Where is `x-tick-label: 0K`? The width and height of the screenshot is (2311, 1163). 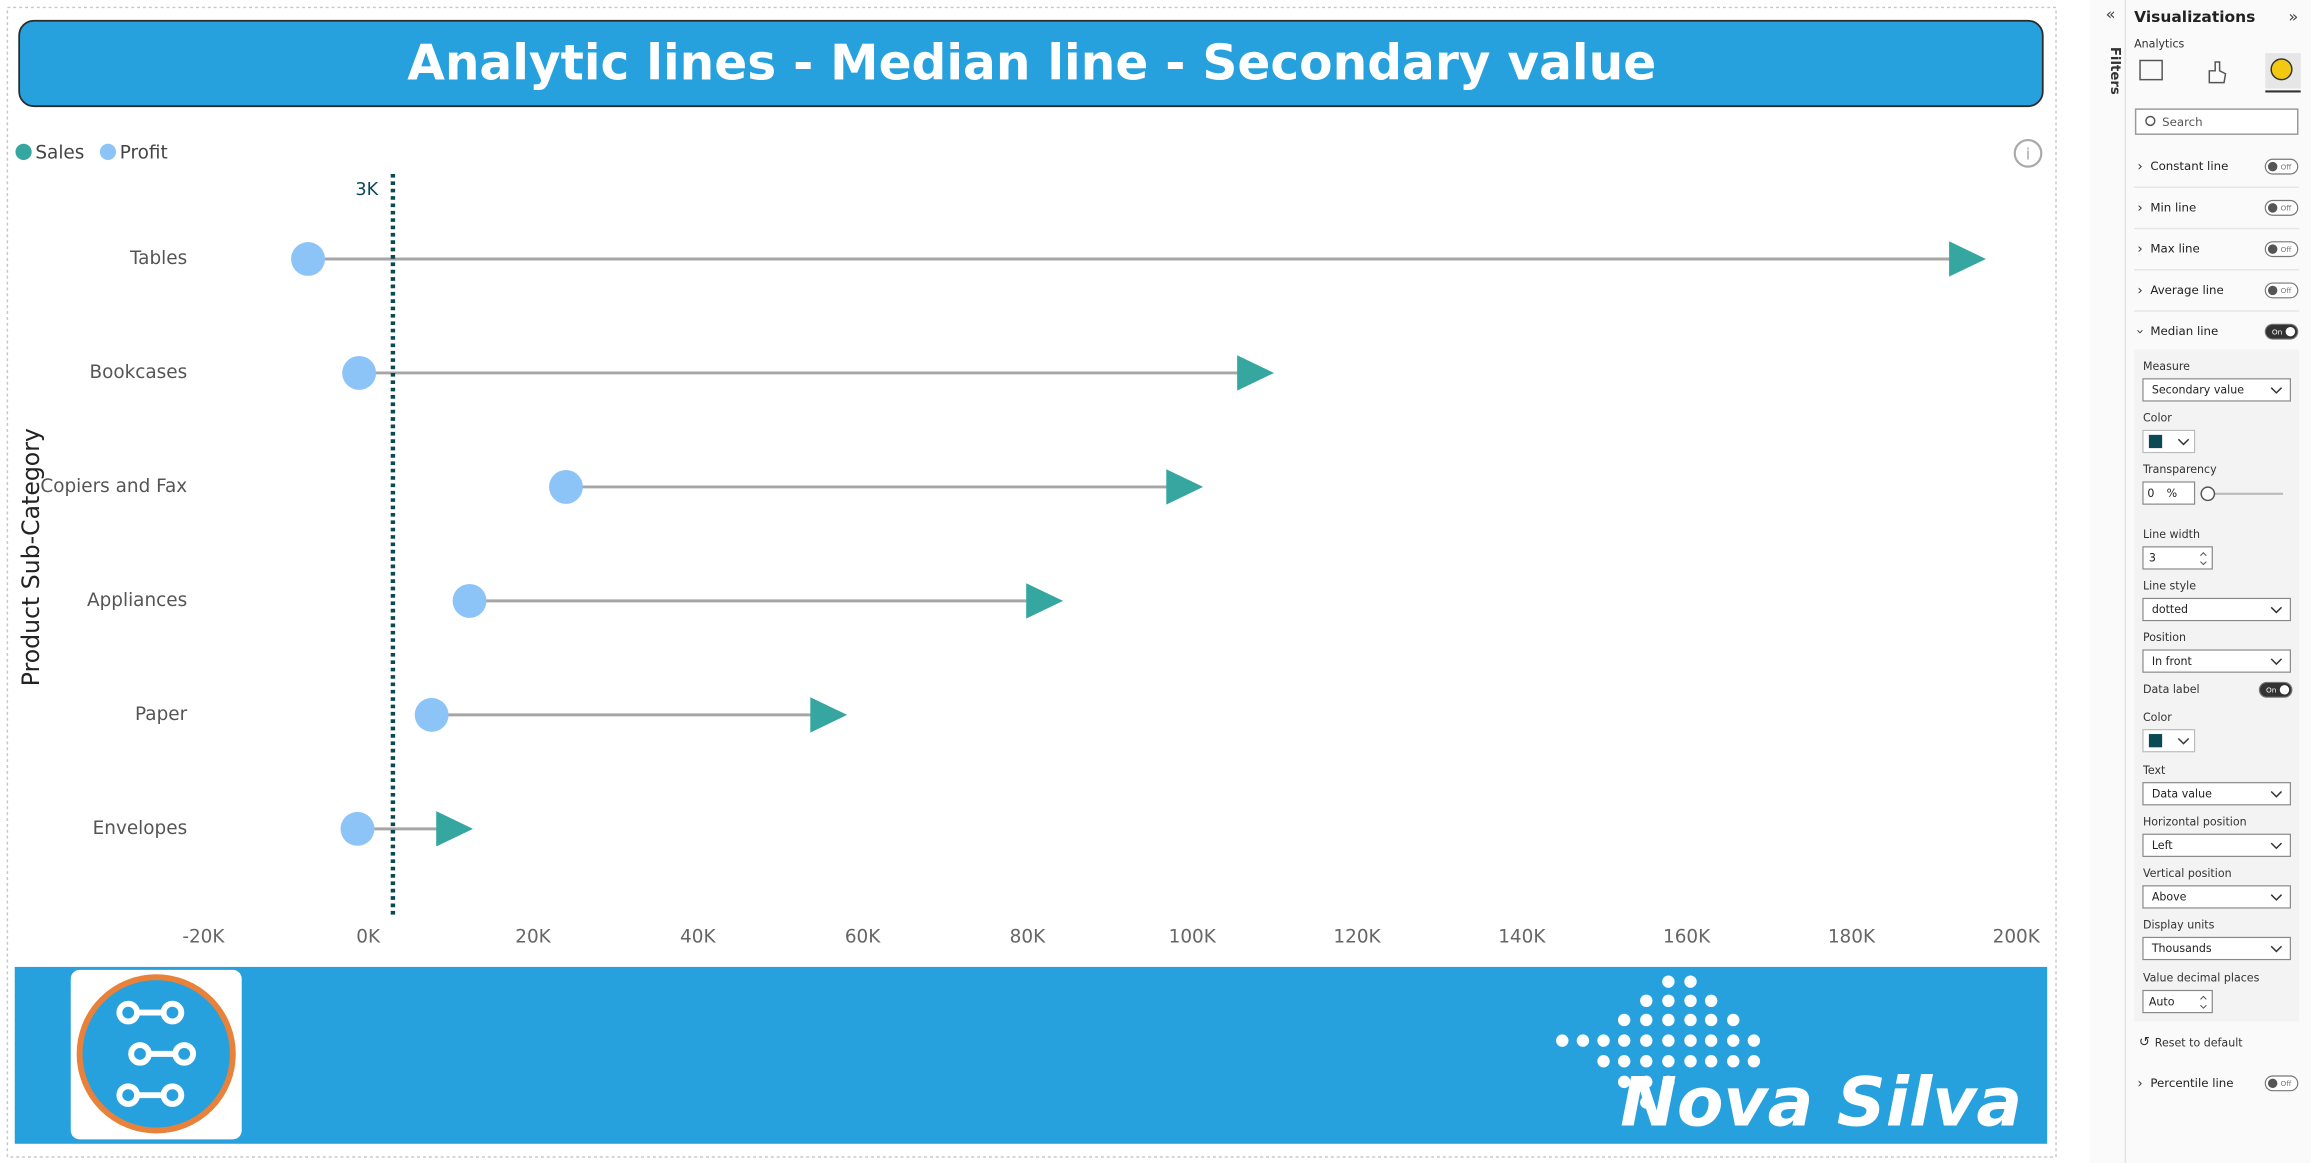 x-tick-label: 0K is located at coordinates (368, 936).